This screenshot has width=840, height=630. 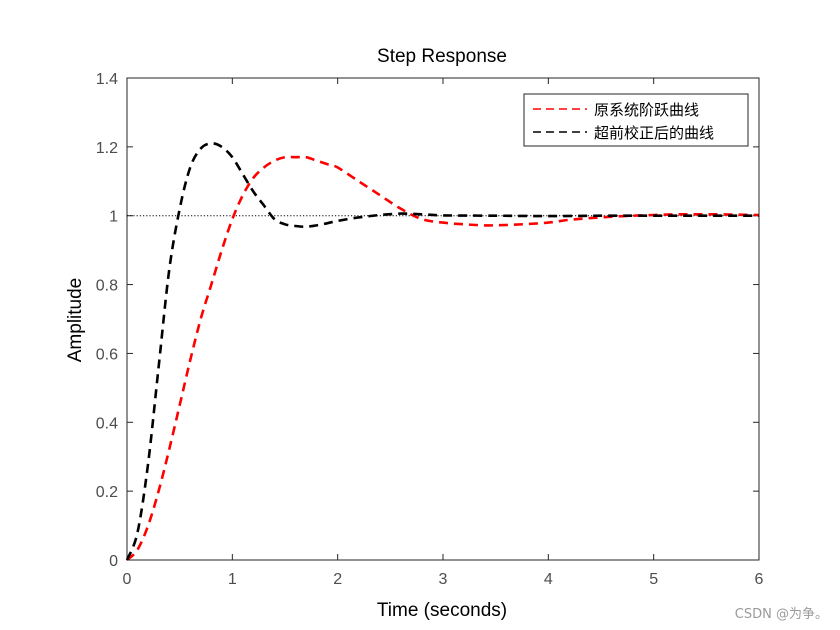 What do you see at coordinates (654, 133) in the screenshot?
I see `legend-label-2: 超前校正后的曲线` at bounding box center [654, 133].